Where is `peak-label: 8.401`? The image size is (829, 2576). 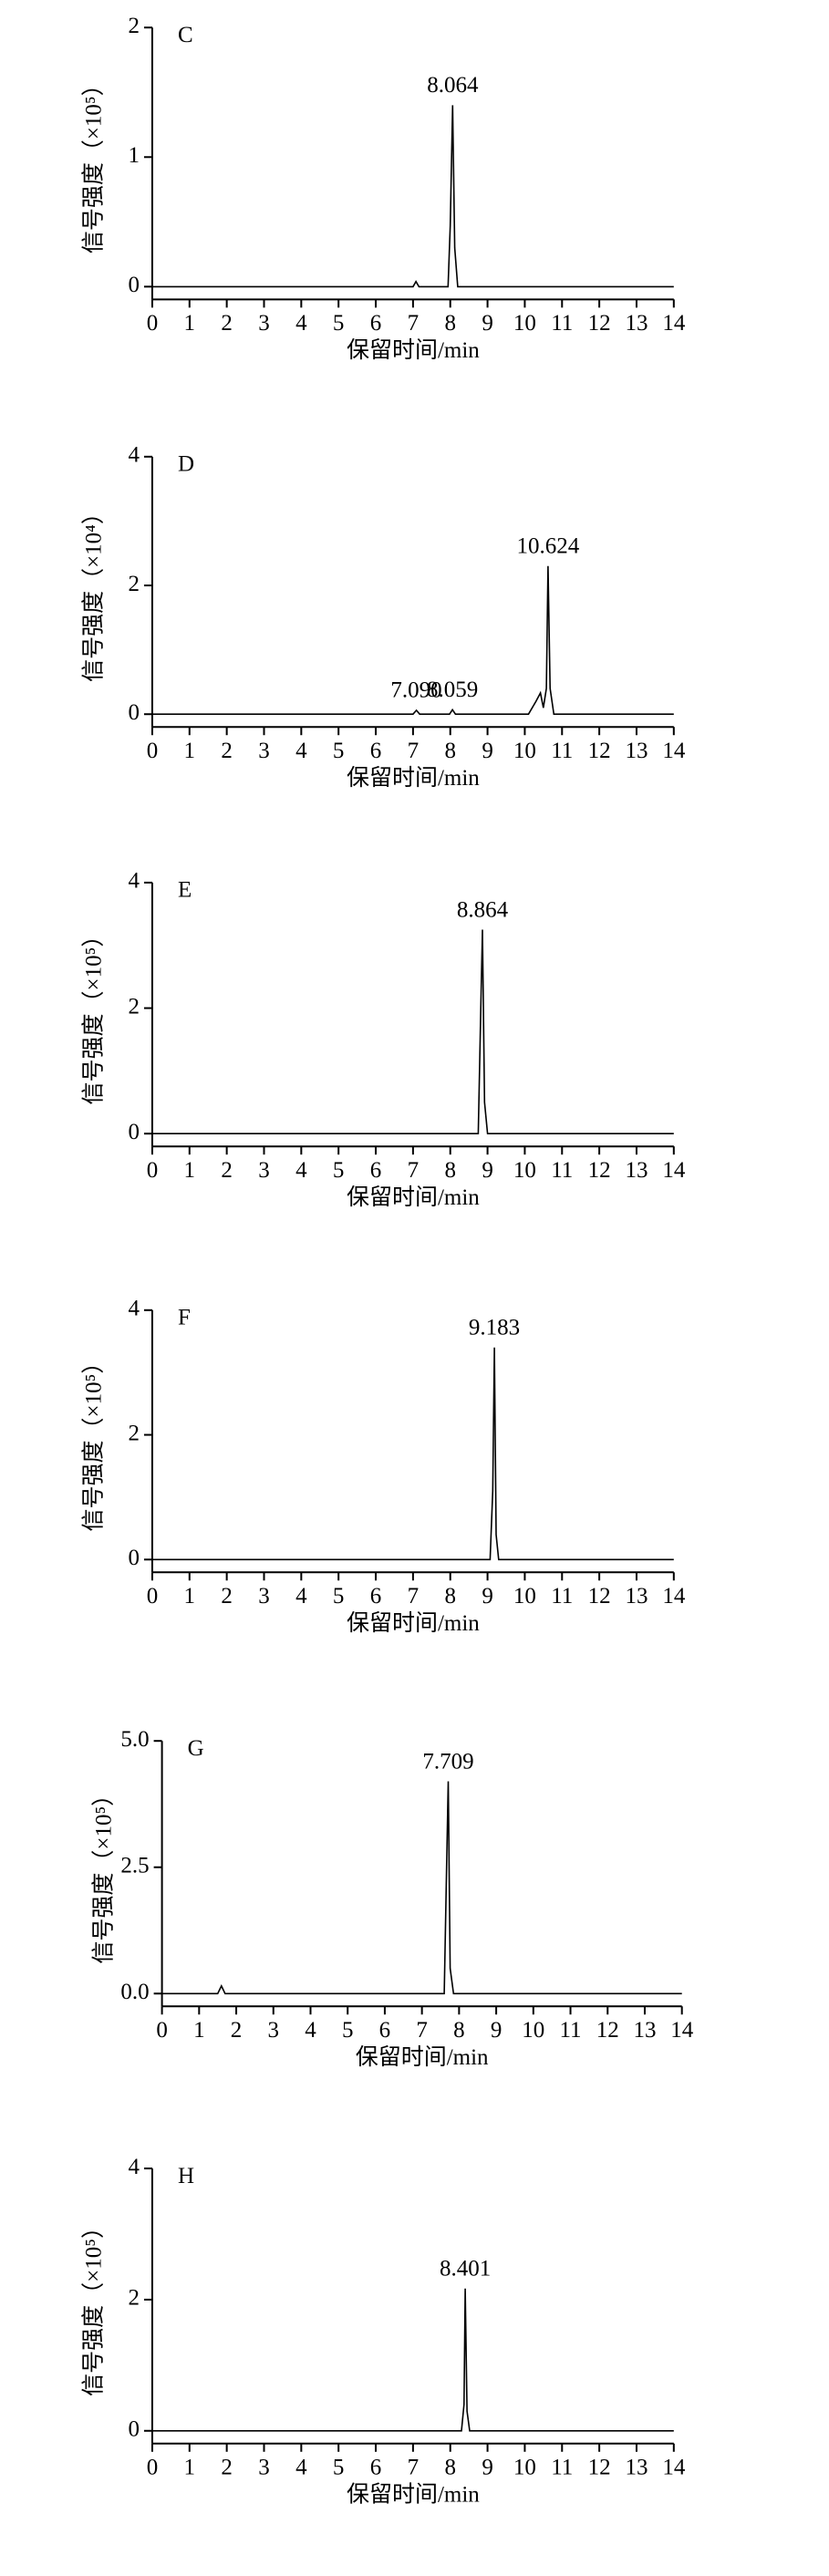
peak-label: 8.401 is located at coordinates (466, 2268).